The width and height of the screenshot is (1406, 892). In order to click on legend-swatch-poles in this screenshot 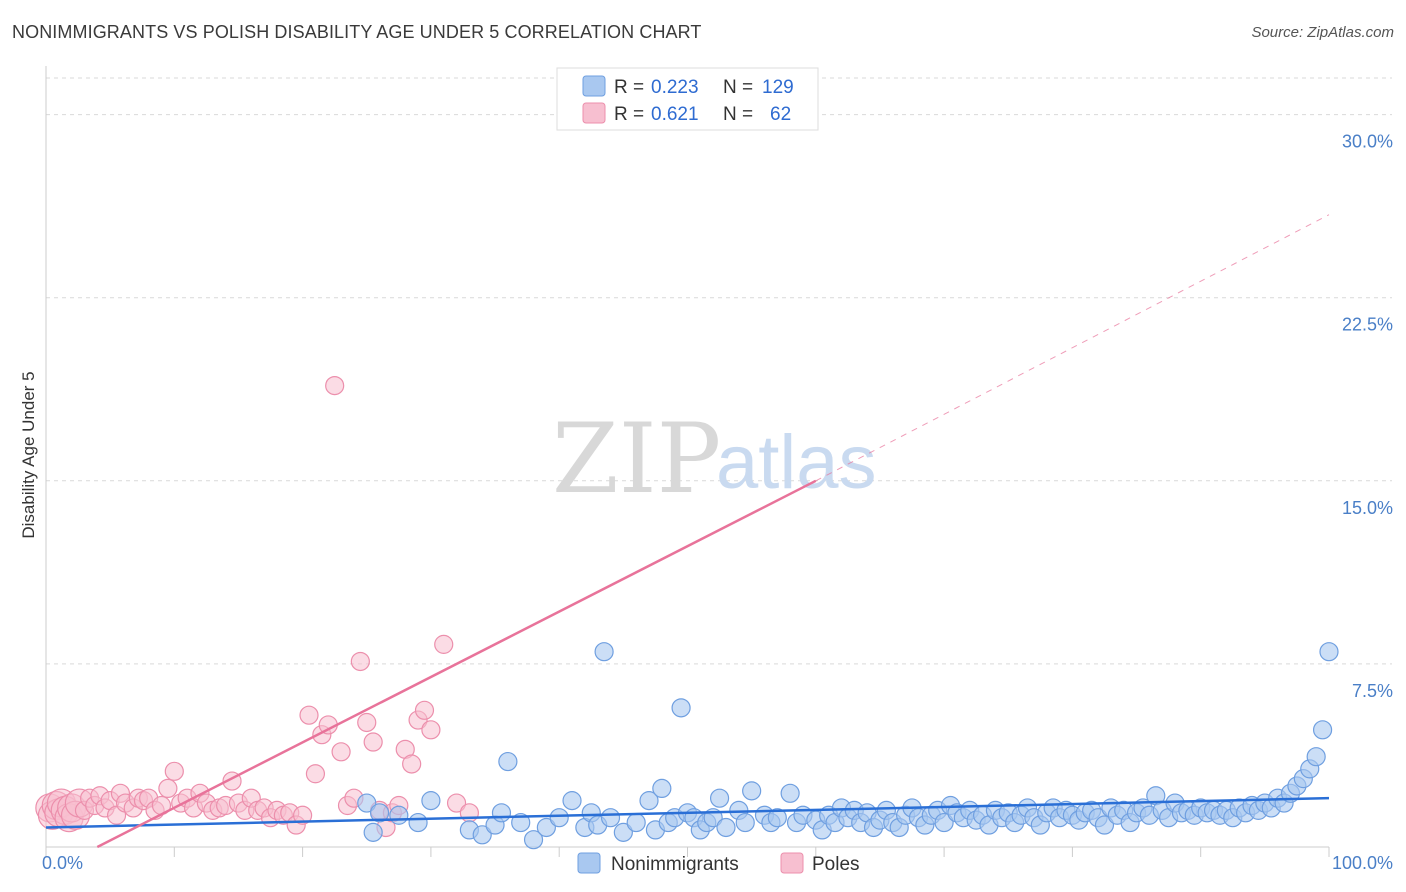, I will do `click(792, 863)`.